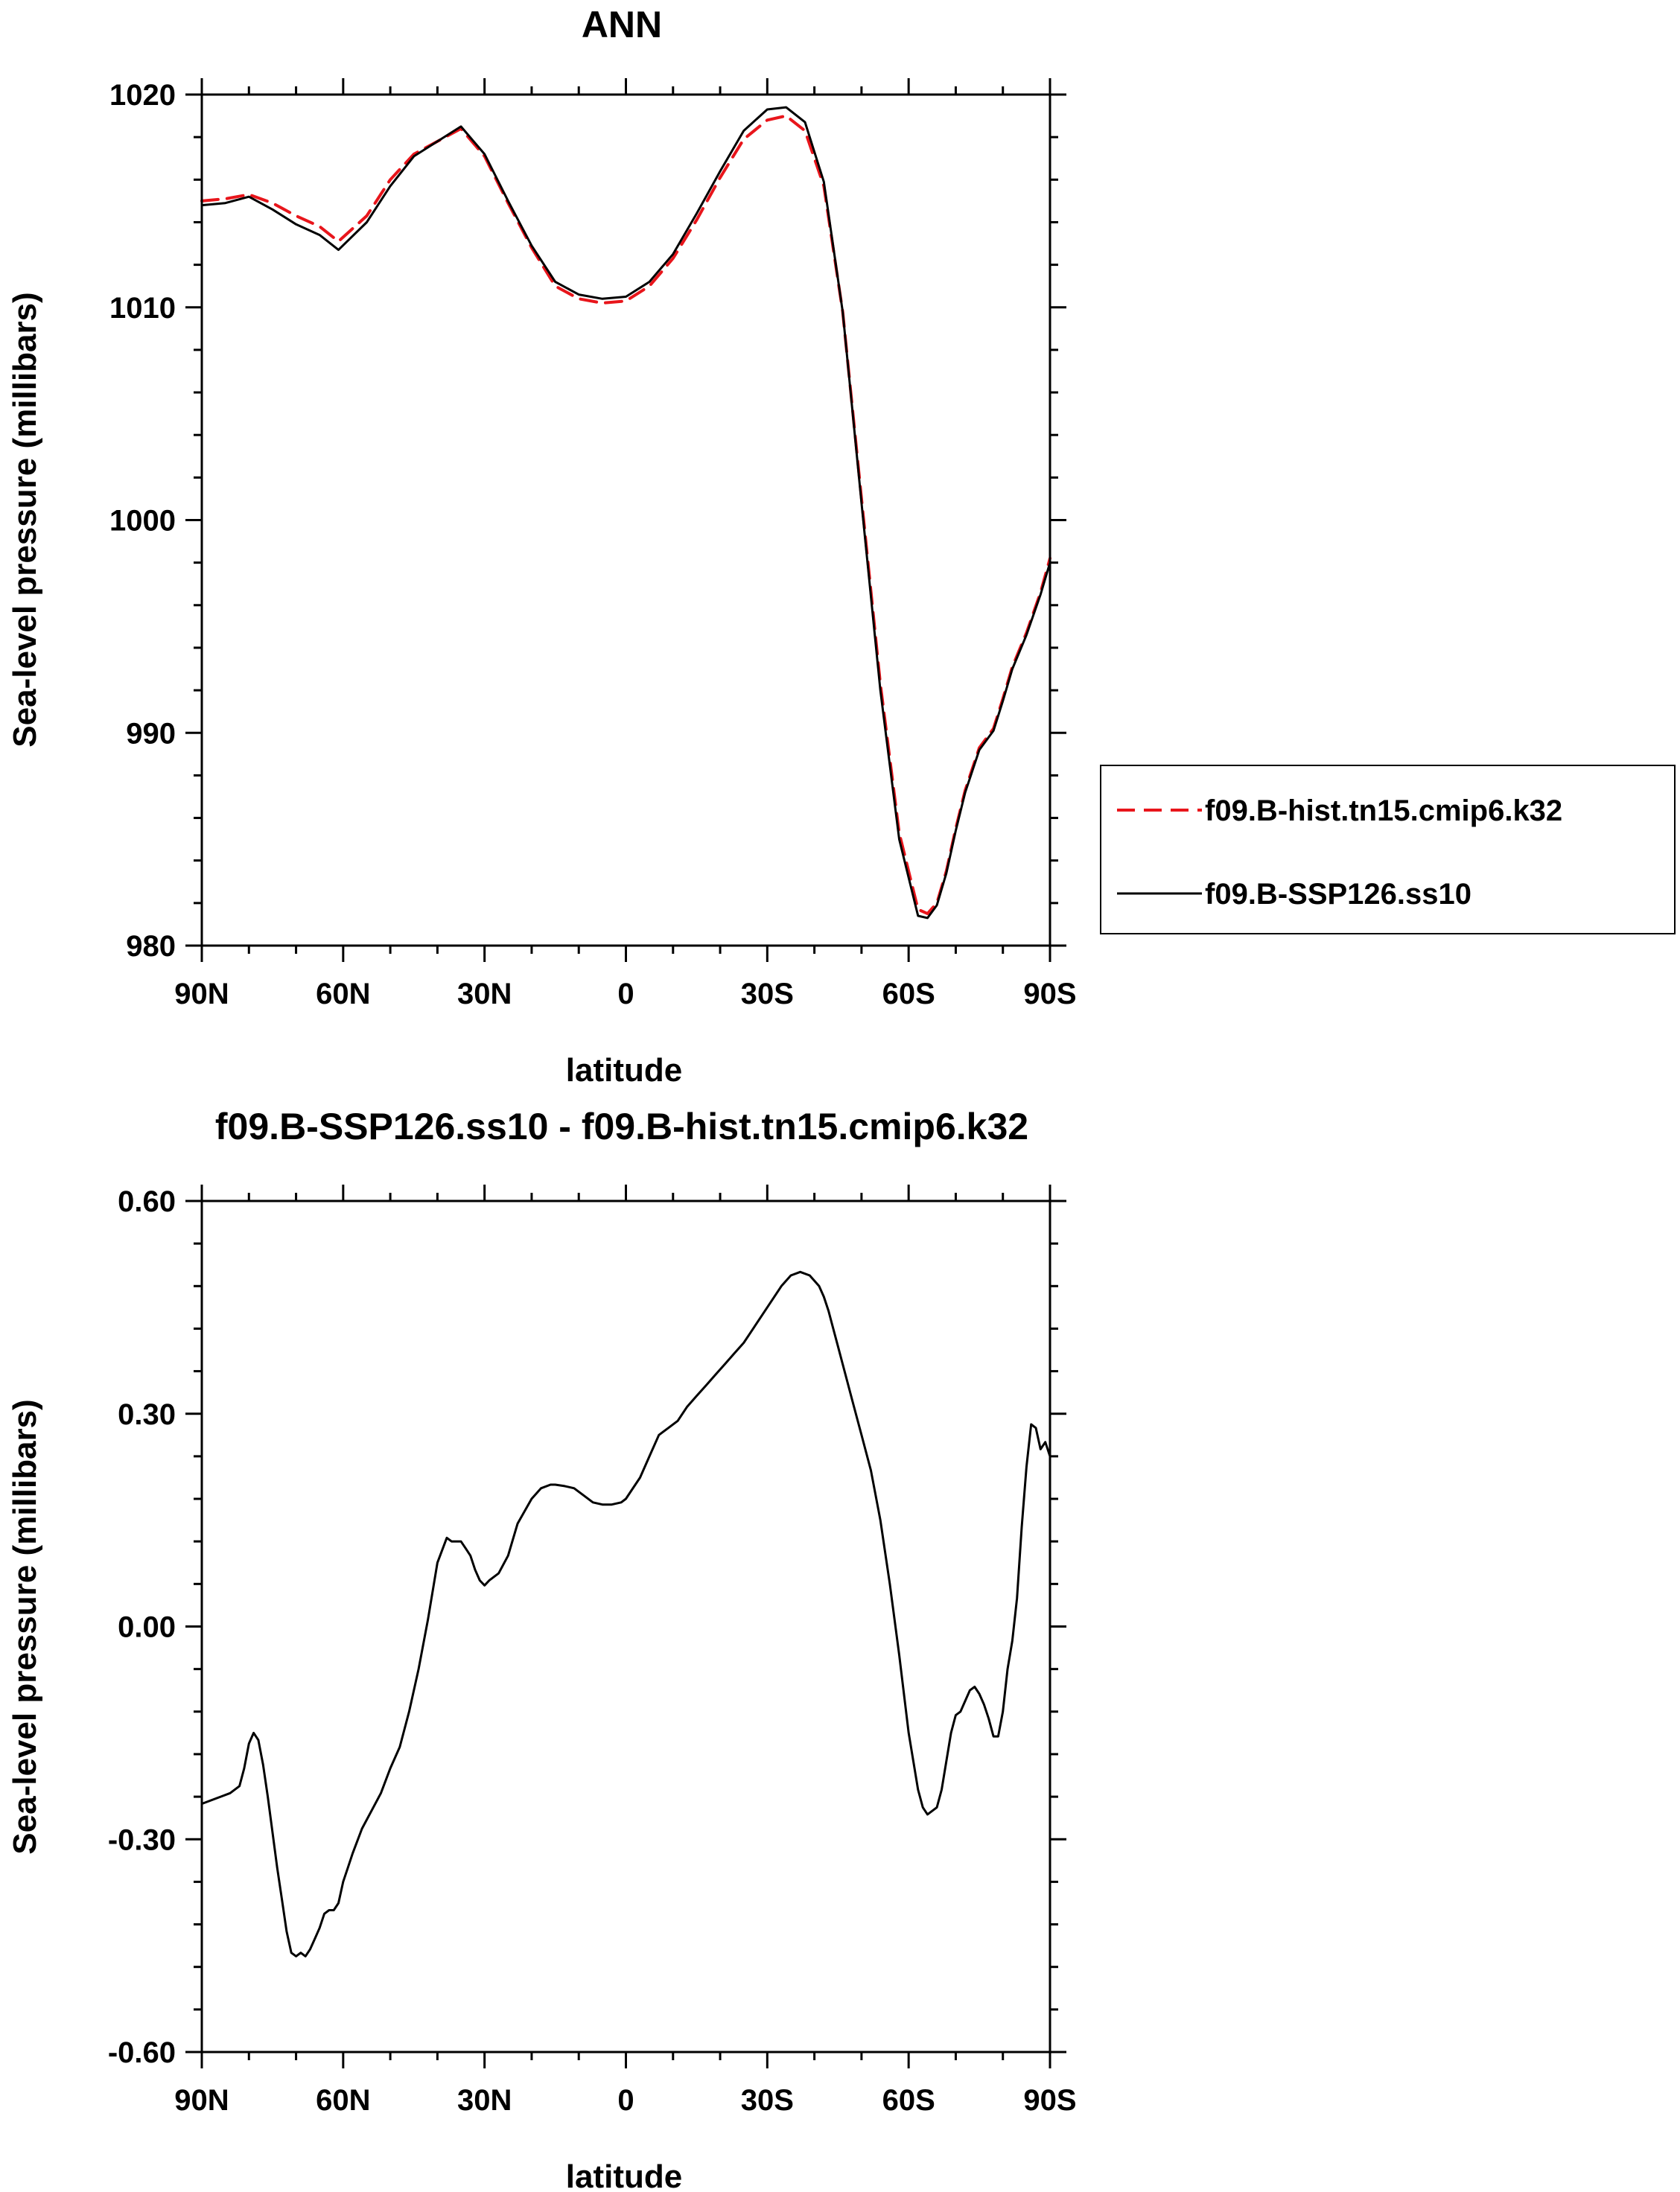  I want to click on y-tick-label: 980, so click(151, 946).